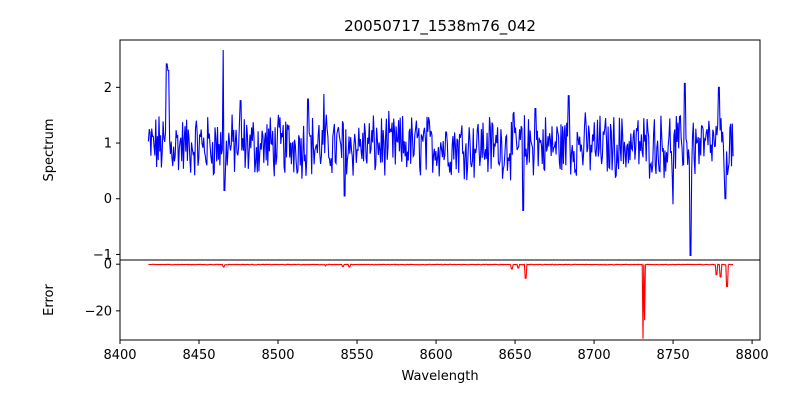 The image size is (800, 400). I want to click on x-axis-label: Wavelength, so click(439, 376).